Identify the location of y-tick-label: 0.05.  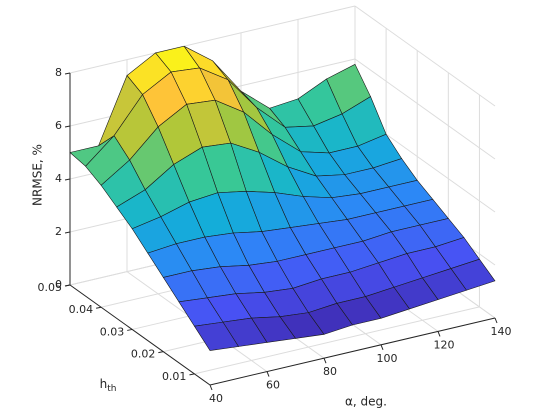
(50, 287).